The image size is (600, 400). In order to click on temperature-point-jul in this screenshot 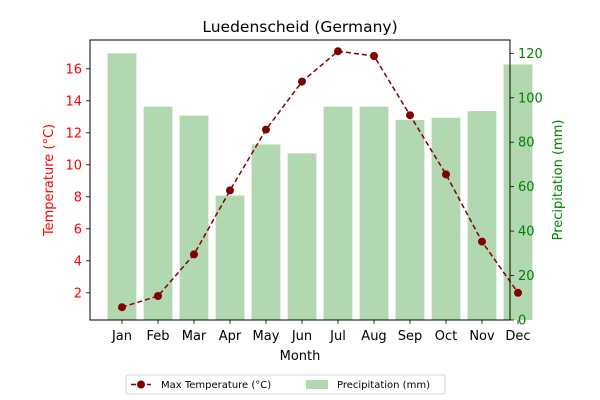, I will do `click(338, 51)`.